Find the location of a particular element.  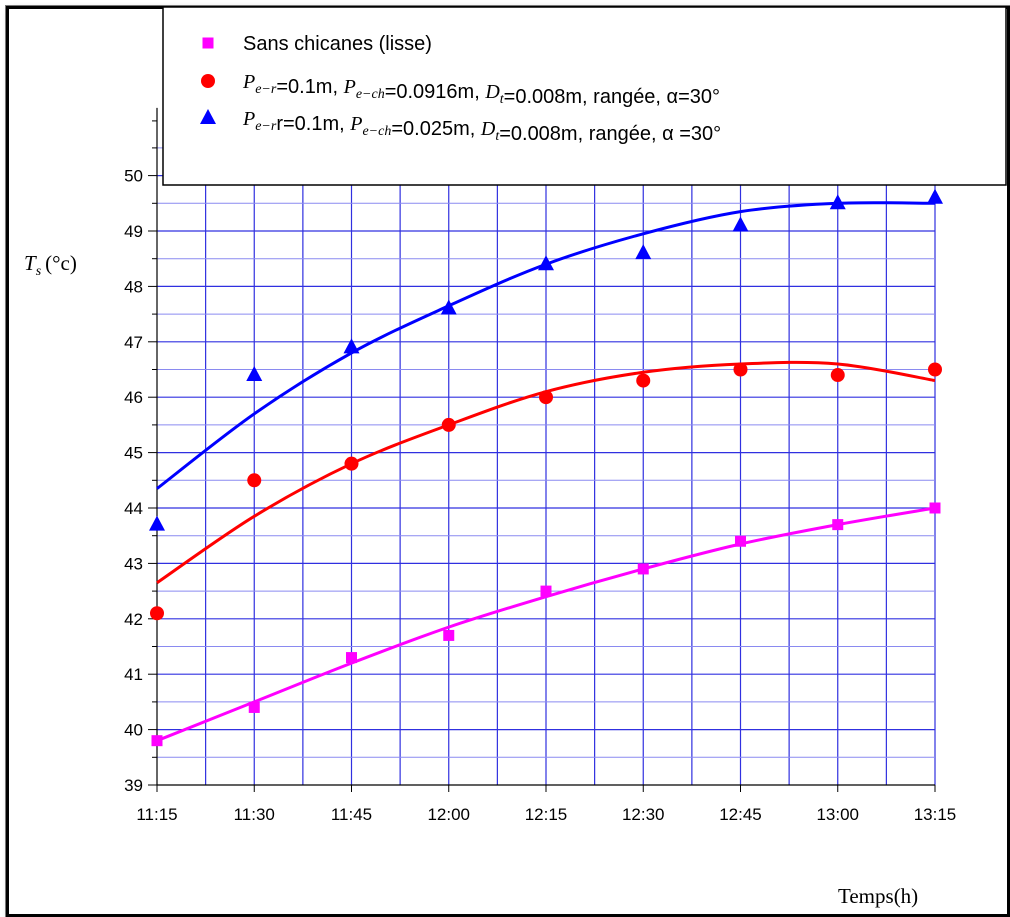

x-tick-label: 11:30 is located at coordinates (254, 814).